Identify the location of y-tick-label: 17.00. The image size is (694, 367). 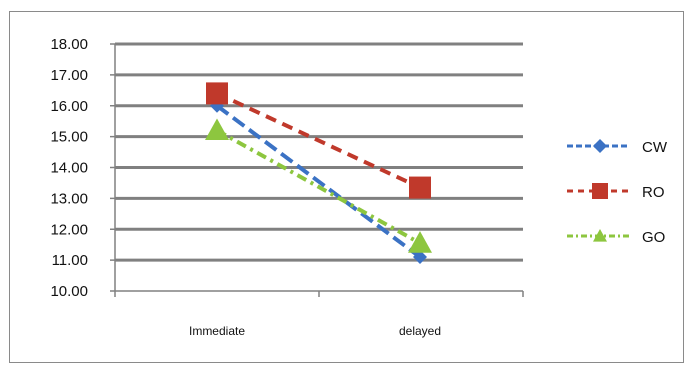
(69, 75).